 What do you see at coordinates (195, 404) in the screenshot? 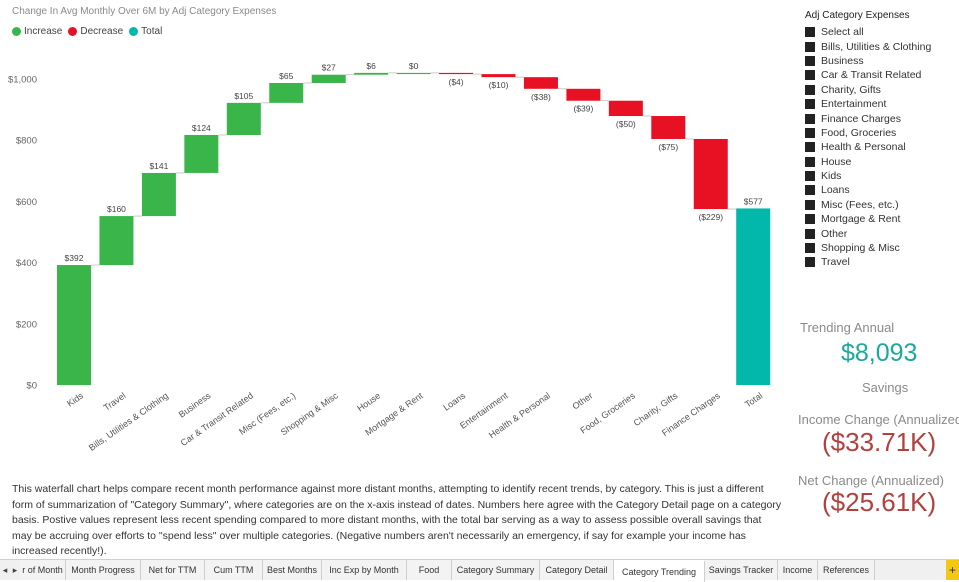
I see `x-tick-label: Business` at bounding box center [195, 404].